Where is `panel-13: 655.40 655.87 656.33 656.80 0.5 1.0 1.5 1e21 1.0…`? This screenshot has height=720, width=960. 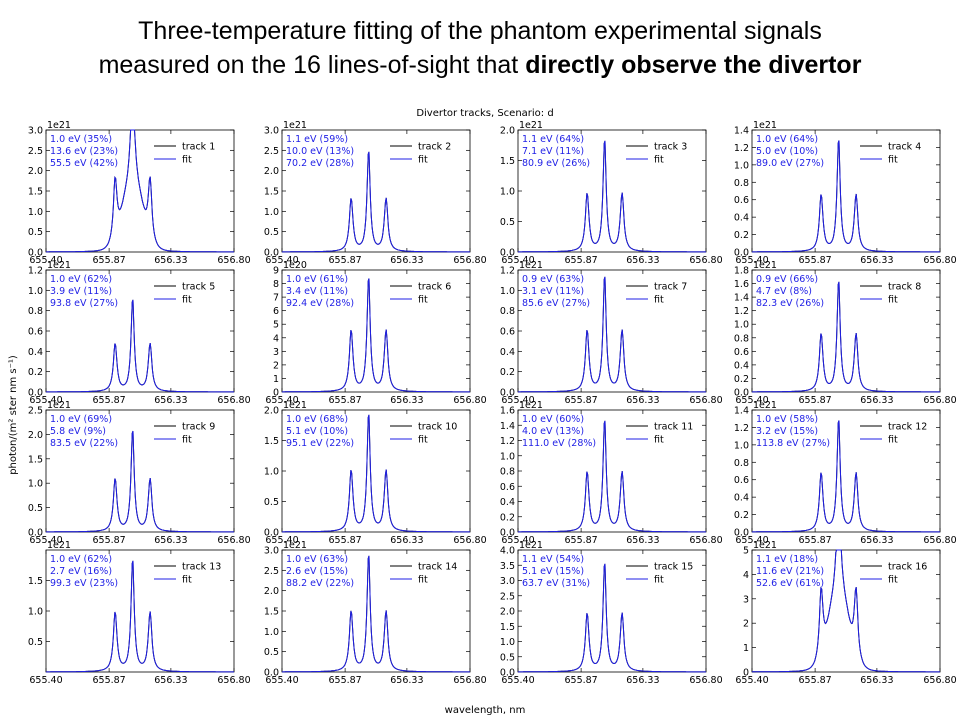 panel-13: 655.40 655.87 656.33 656.80 0.5 1.0 1.5 1e21 1.0… is located at coordinates (139, 613).